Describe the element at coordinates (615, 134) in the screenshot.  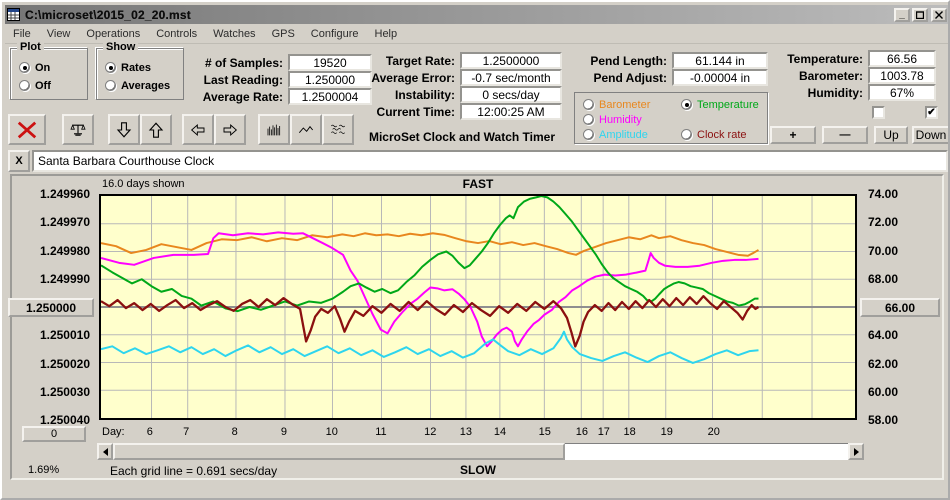
I see `series-radio-amplitude: Amplitude` at that location.